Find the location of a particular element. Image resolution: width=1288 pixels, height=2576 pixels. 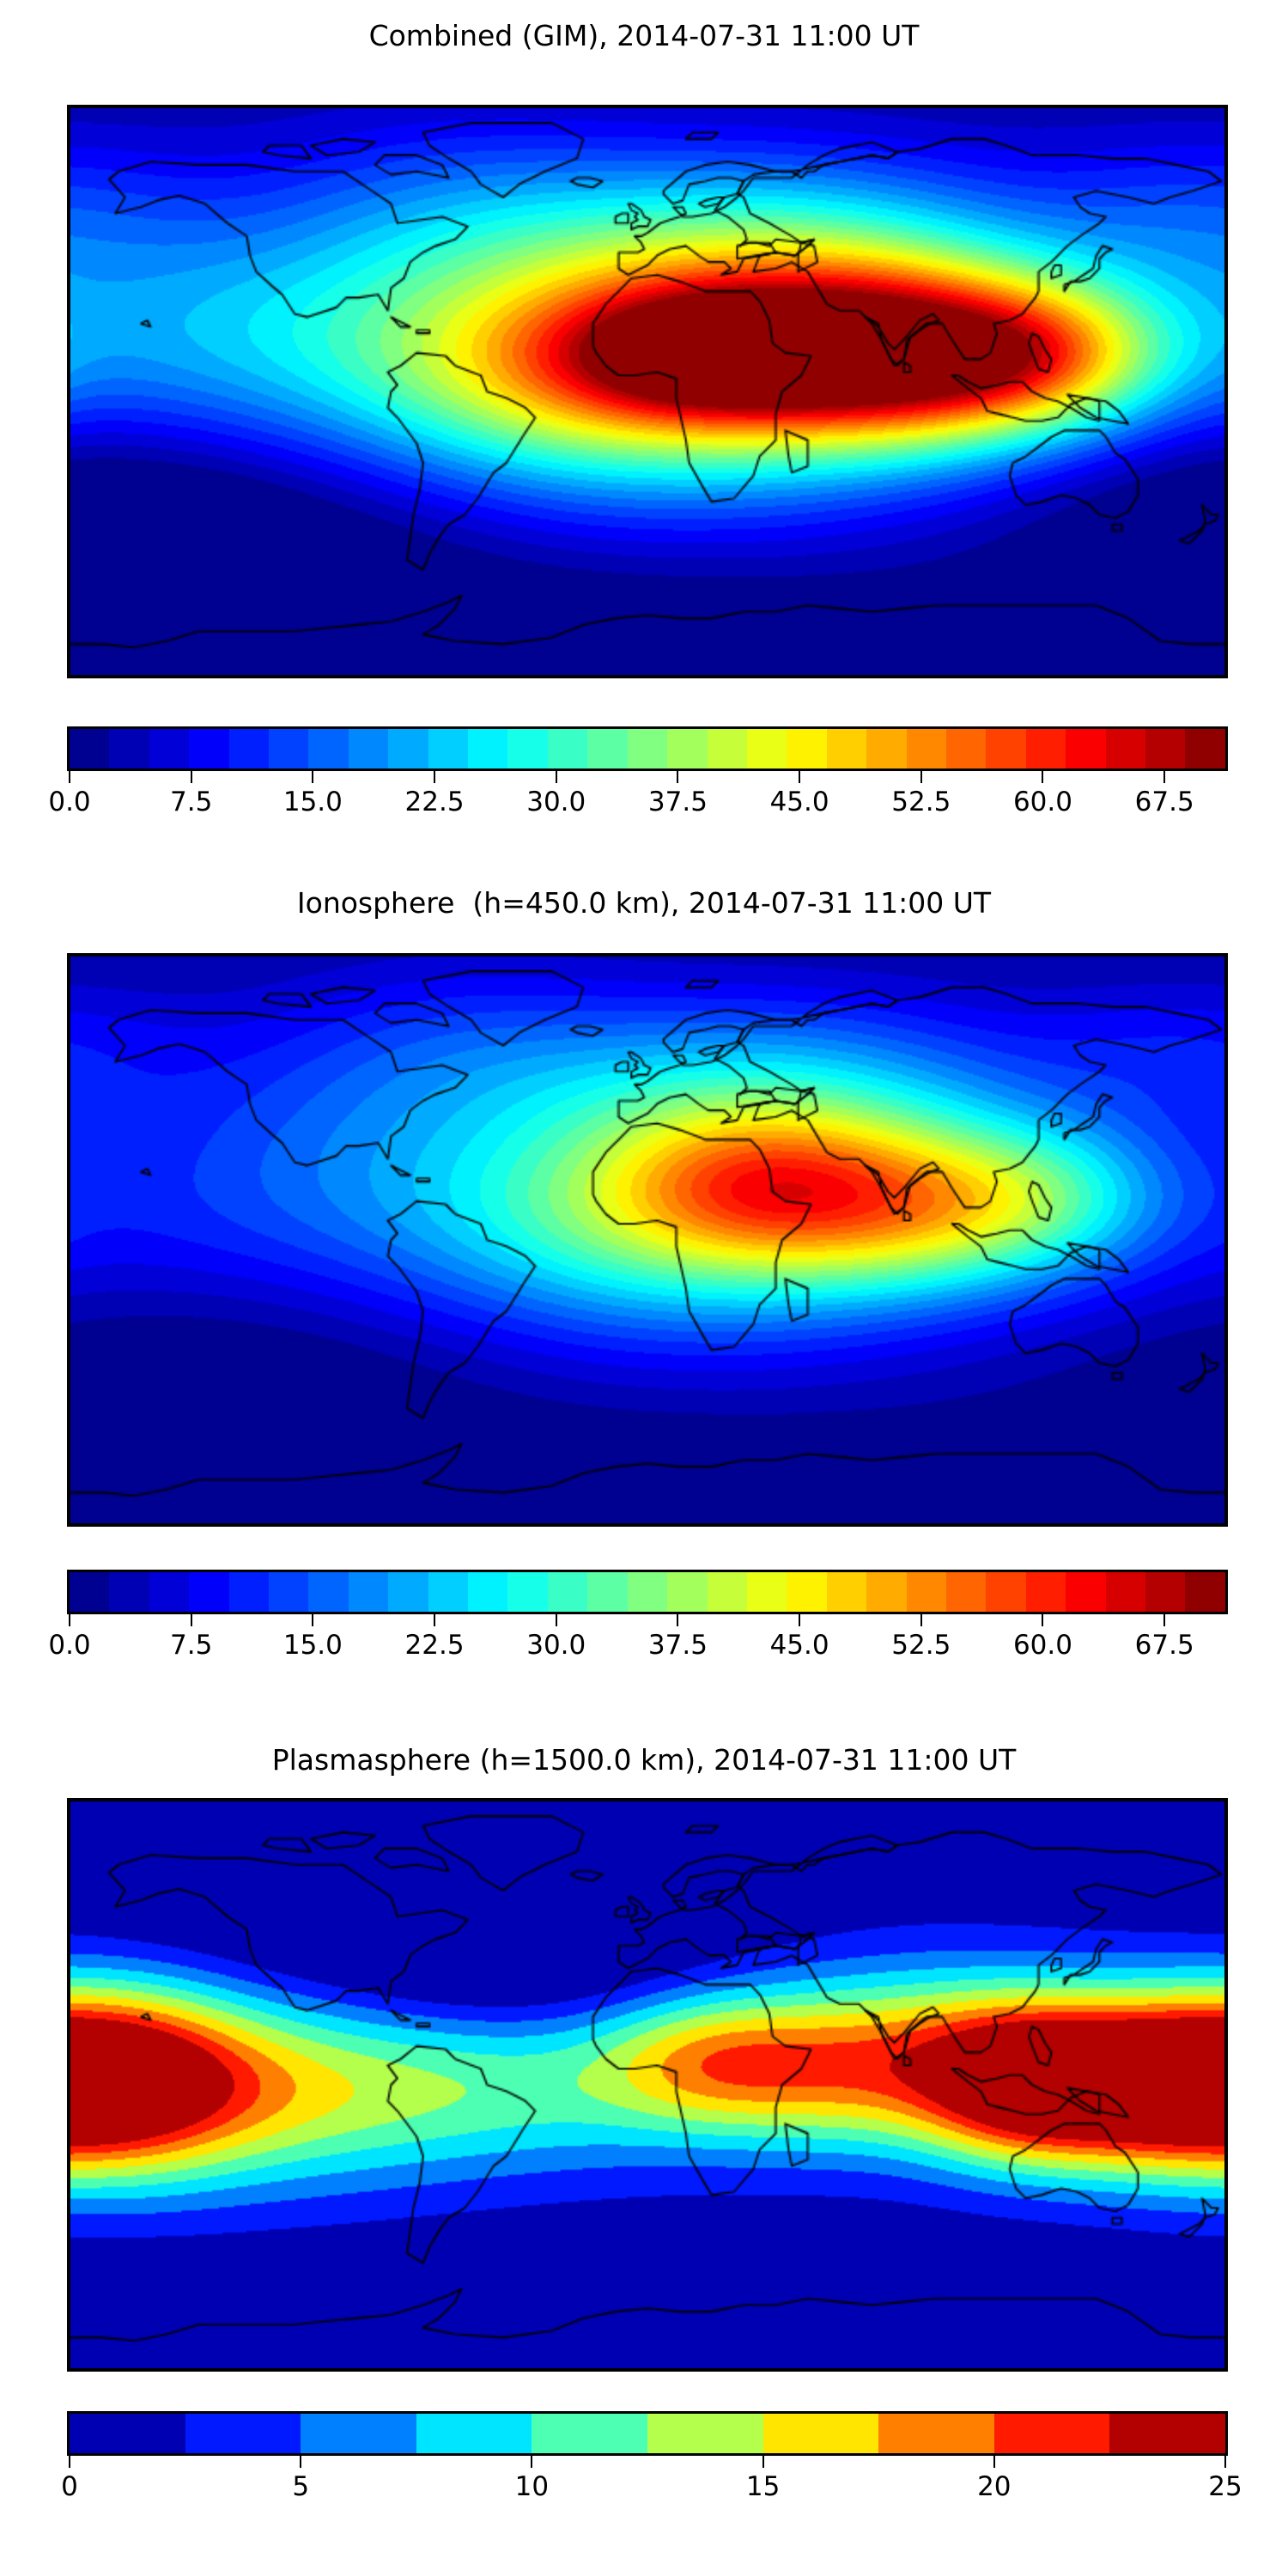

panel-title-combined-gim: Combined (GIM), 2014-07-31 11:00 UT is located at coordinates (644, 36).